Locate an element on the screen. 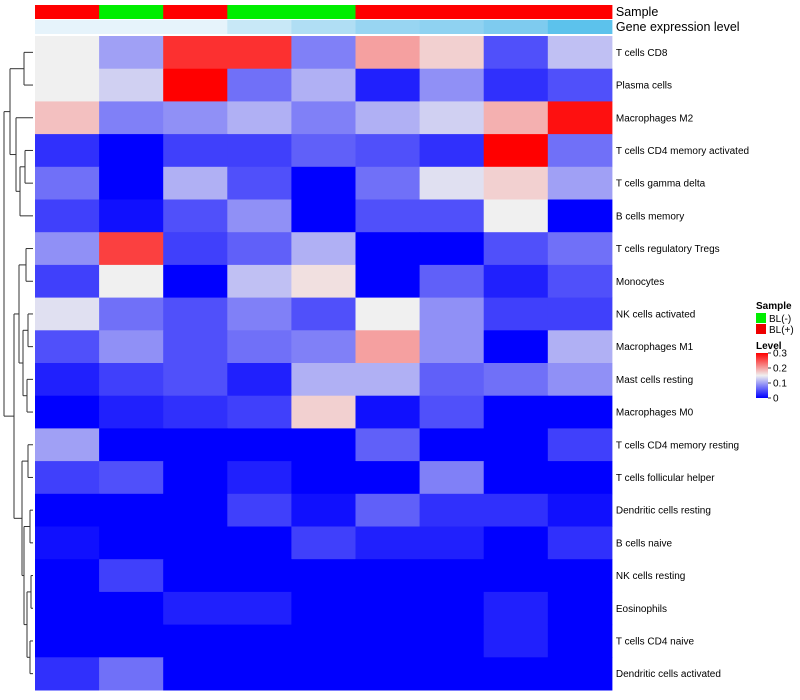 The height and width of the screenshot is (700, 800). row-label: NK cells activated is located at coordinates (655, 314).